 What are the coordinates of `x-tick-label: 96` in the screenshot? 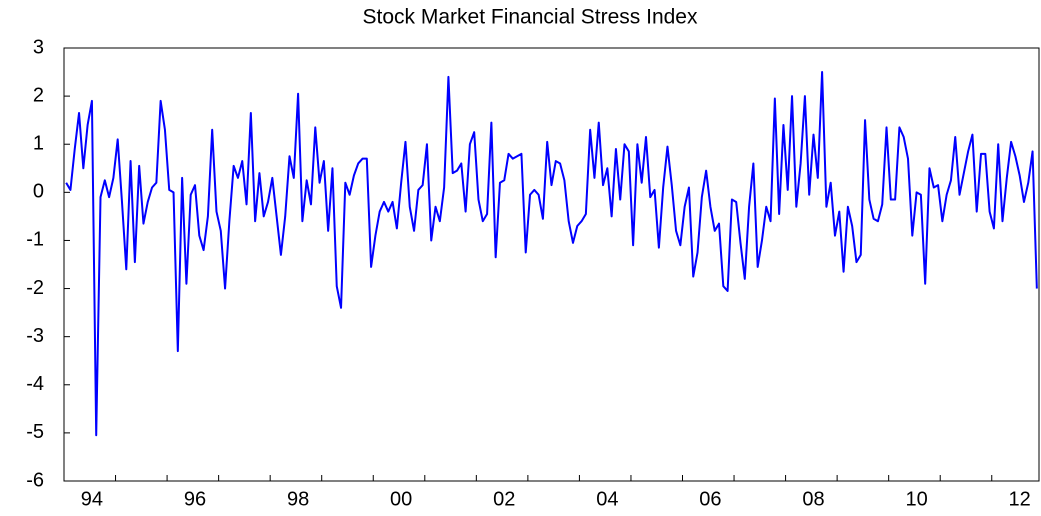 It's located at (195, 499).